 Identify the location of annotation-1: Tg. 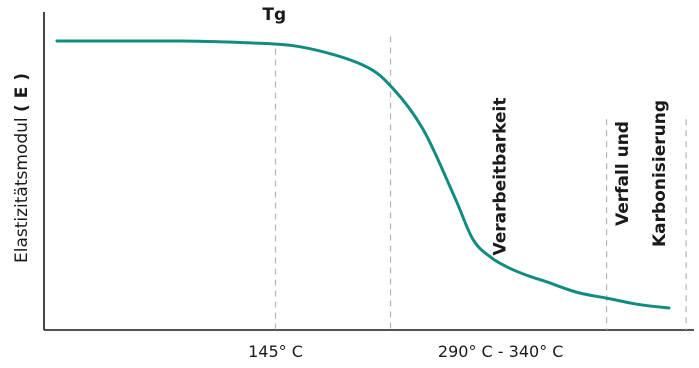
(274, 15).